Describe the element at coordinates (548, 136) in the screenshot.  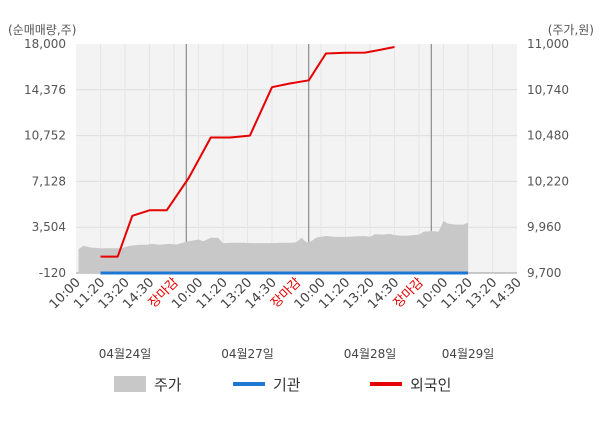
I see `right-tick-label: 10,480` at that location.